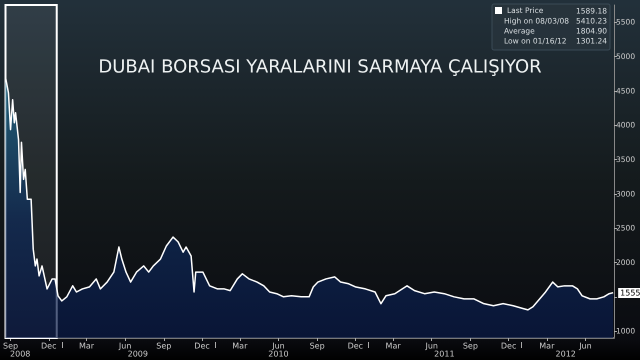 Image resolution: width=640 pixels, height=360 pixels. I want to click on x2-tick-label: 2008, so click(20, 354).